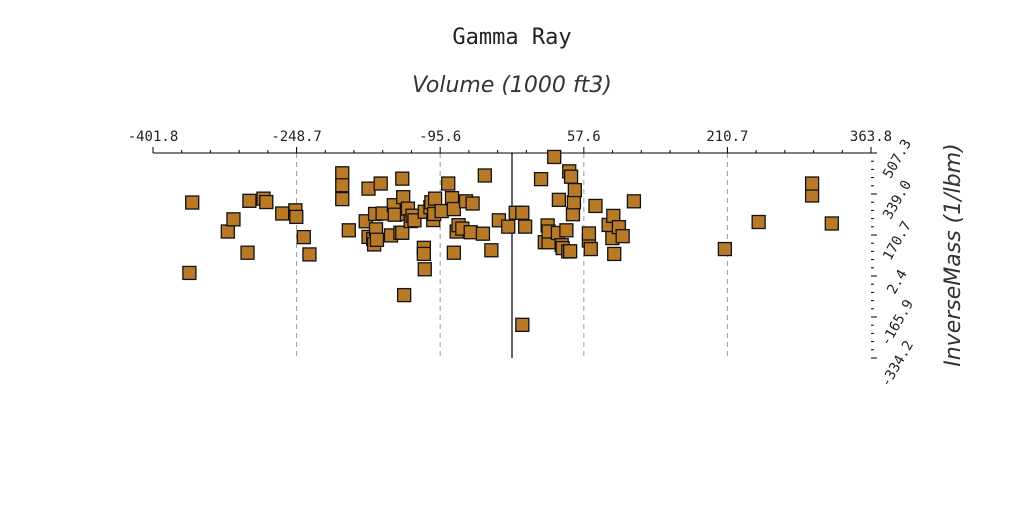 The height and width of the screenshot is (512, 1024). I want to click on chart-title: Gamma Ray, so click(511, 37).